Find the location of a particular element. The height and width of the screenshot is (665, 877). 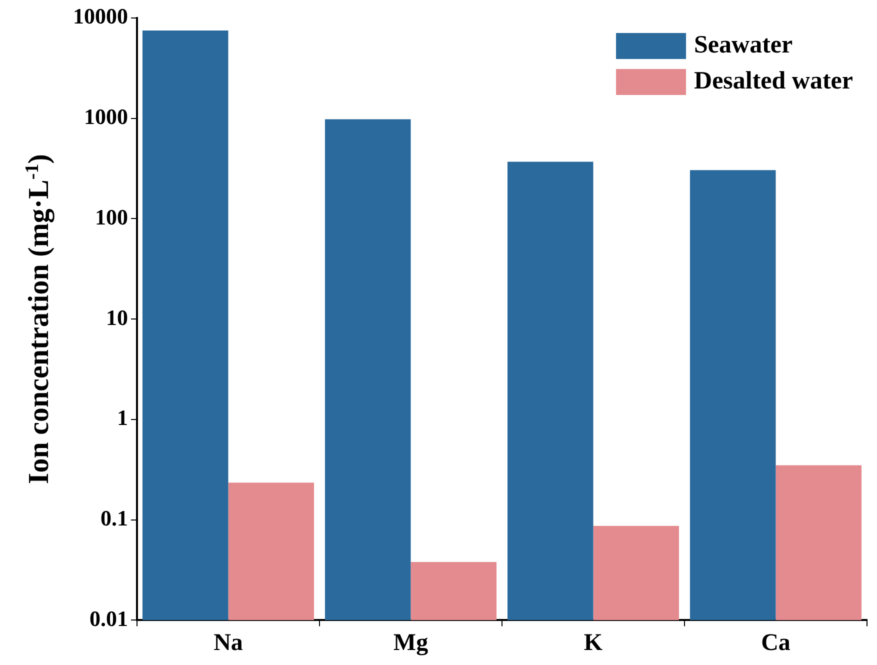

y-tick-label: 0.1 is located at coordinates (114, 518).